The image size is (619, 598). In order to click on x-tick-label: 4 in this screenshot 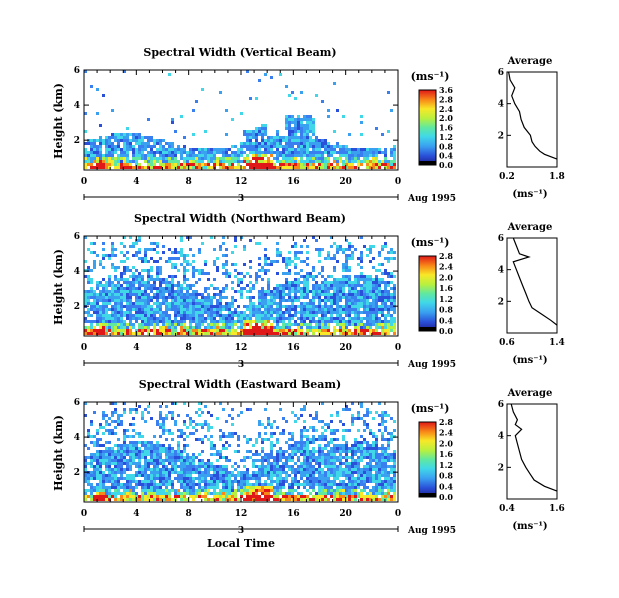, I will do `click(136, 182)`.